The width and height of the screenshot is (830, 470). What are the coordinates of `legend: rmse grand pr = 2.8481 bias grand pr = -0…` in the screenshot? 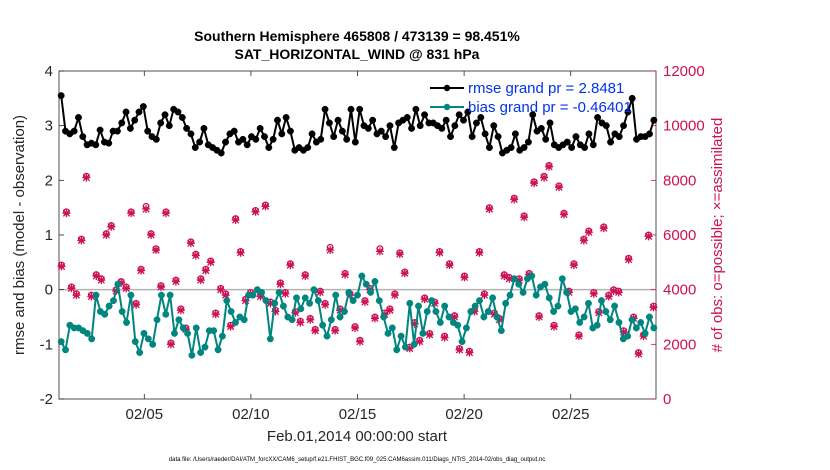 It's located at (531, 98).